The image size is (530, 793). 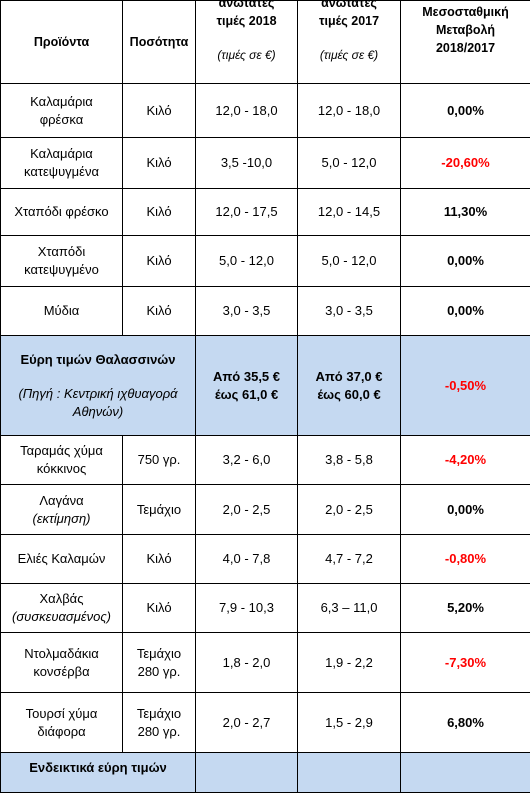 I want to click on header-prices-2018: ανώτατες τιμές 2018 (τιμές σε €), so click(x=247, y=42).